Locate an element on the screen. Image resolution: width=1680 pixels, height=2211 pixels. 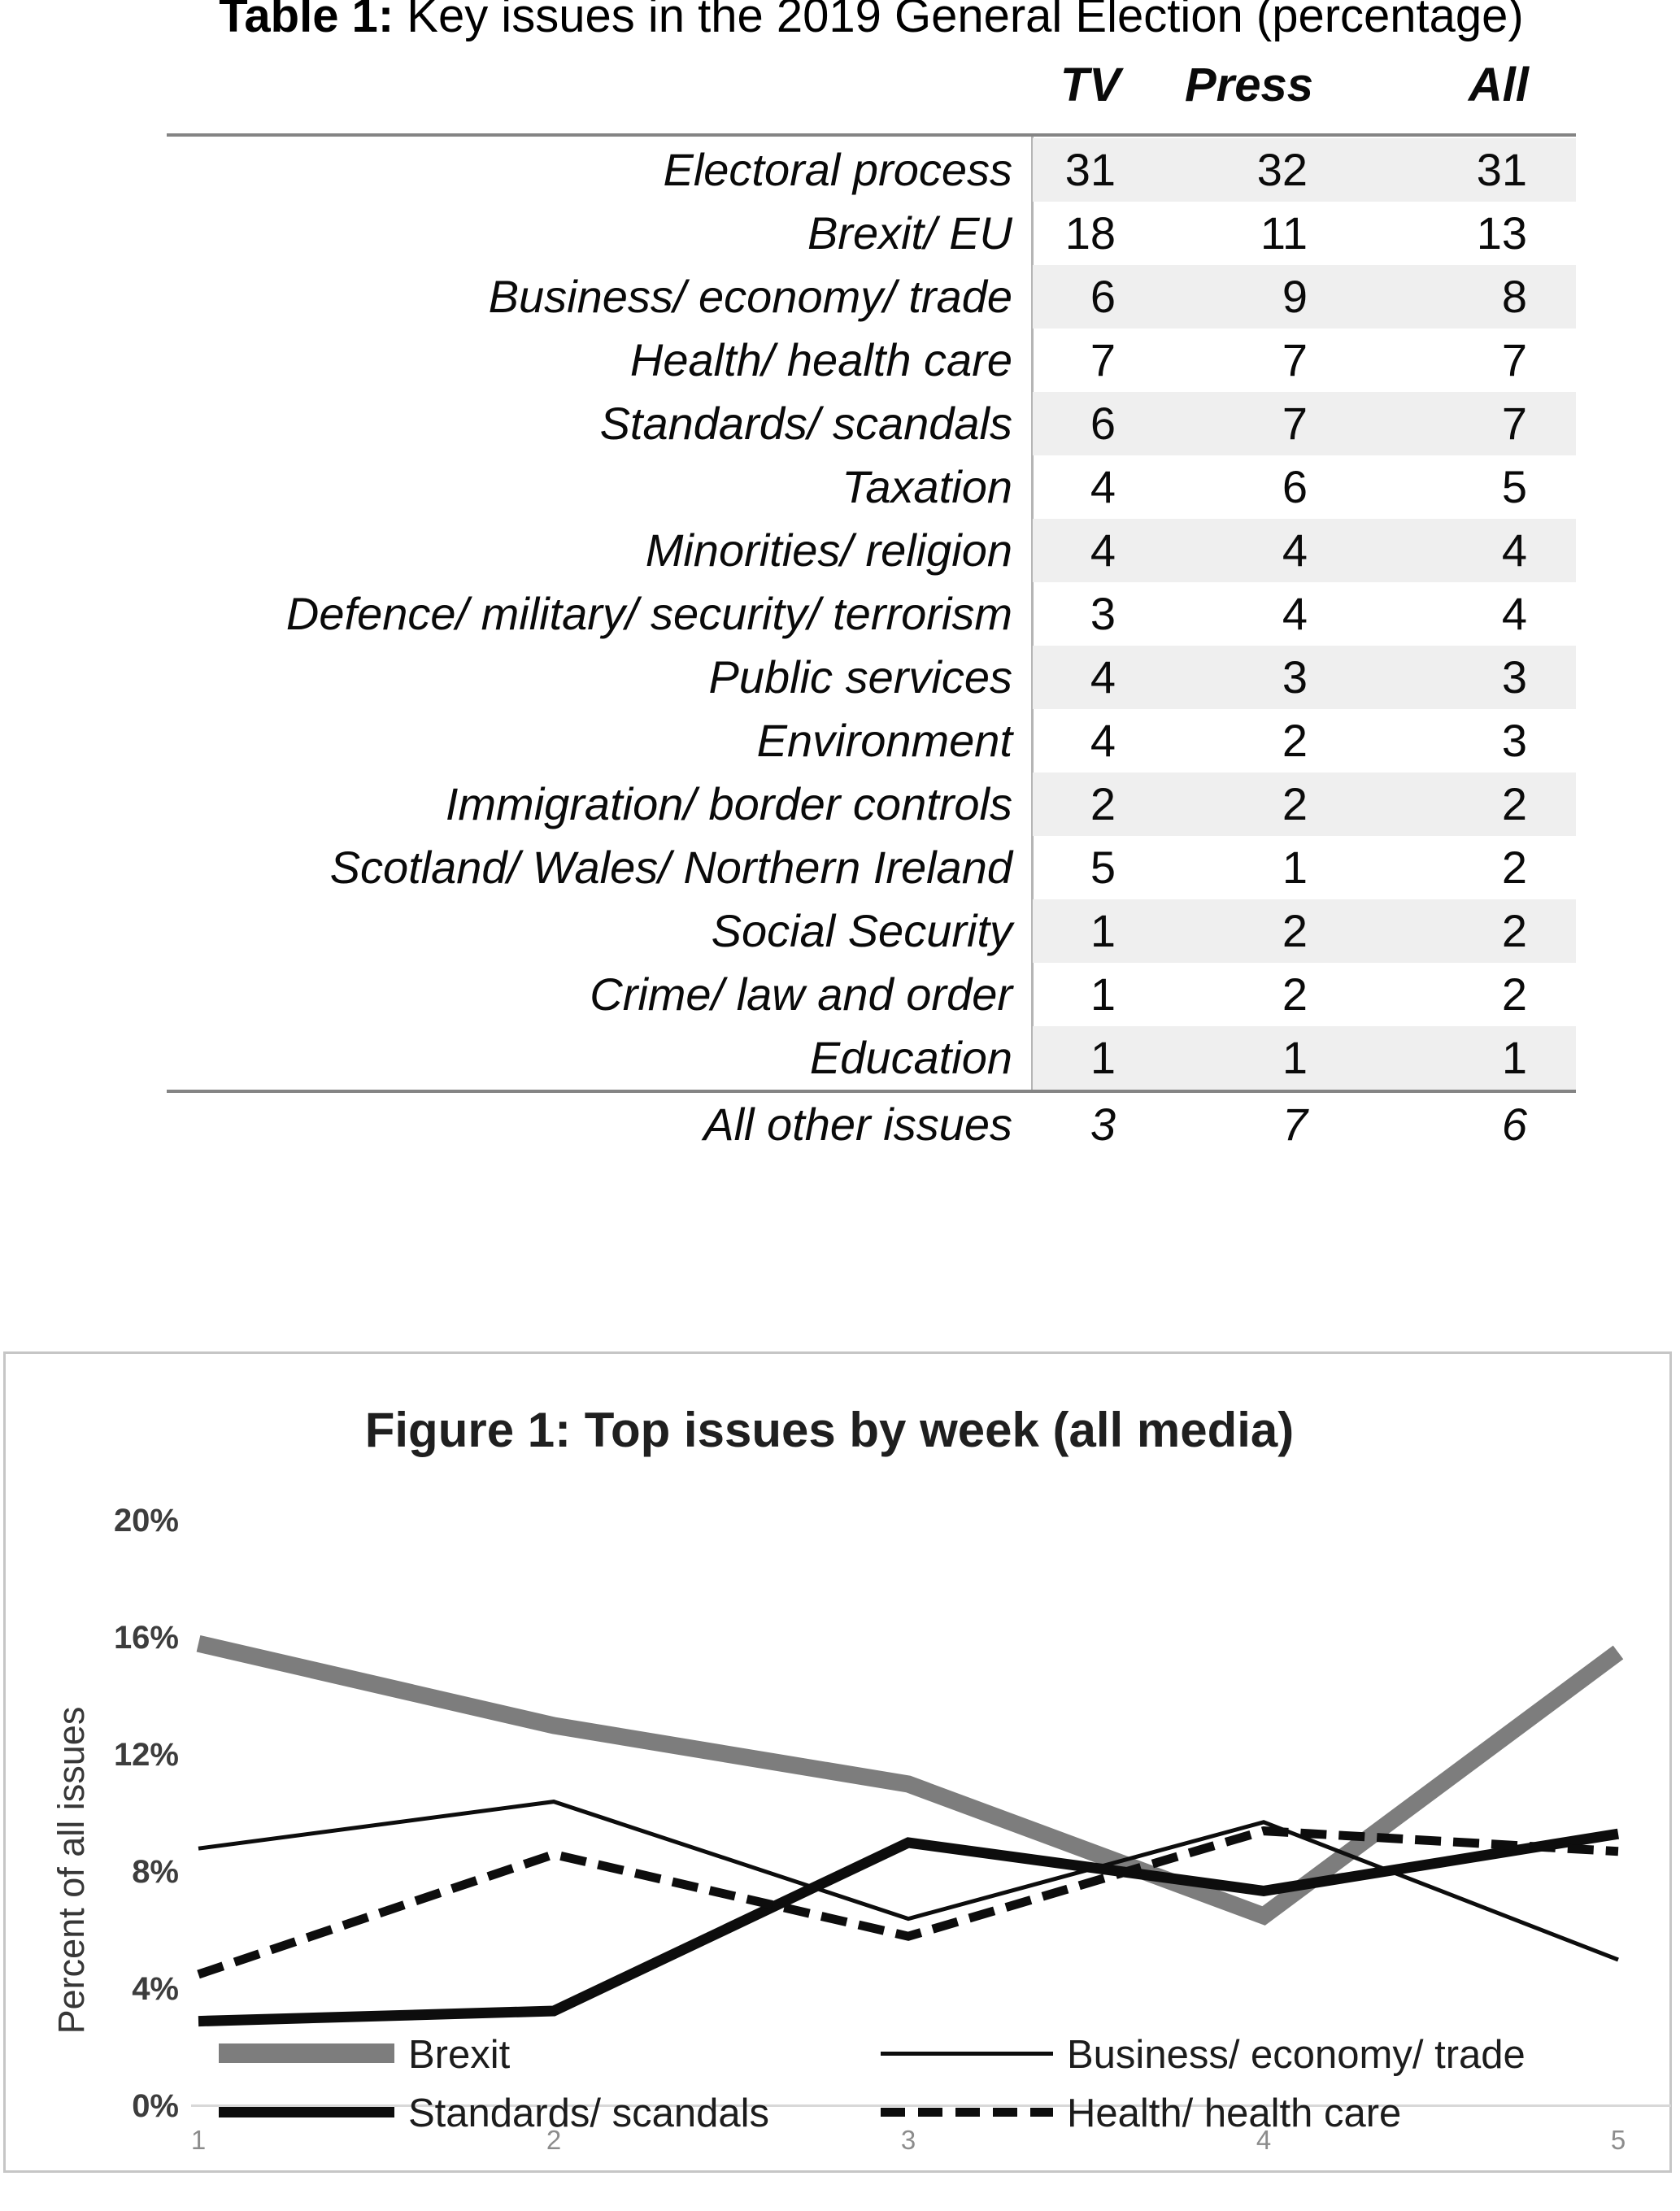
table-row: Immigration/ border controls 2 2 2 is located at coordinates (871, 804).